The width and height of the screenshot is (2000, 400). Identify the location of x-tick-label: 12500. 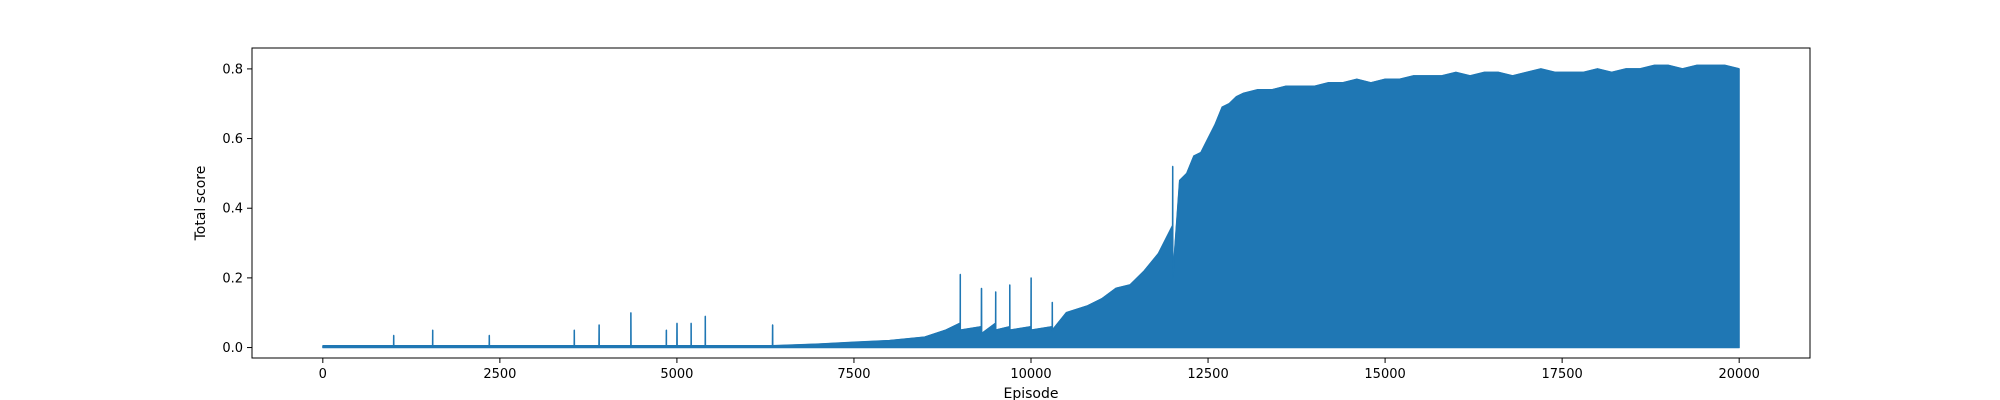
(1207, 374).